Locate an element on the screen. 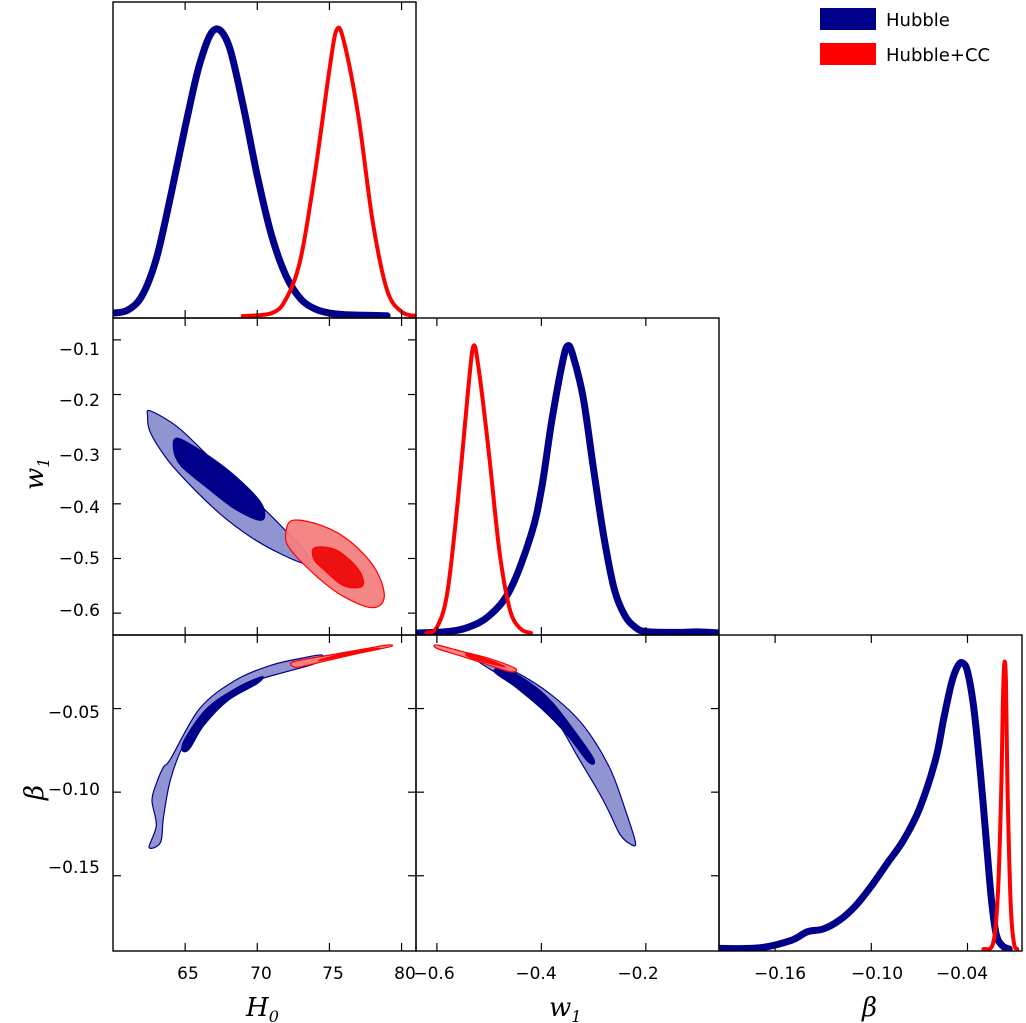 The width and height of the screenshot is (1026, 1023). contour-H0_beta-hubble-cc-inner is located at coordinates (349, 654).